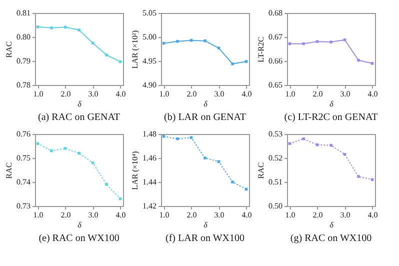  Describe the element at coordinates (23, 85) in the screenshot. I see `y-tick-label: 0.78` at that location.